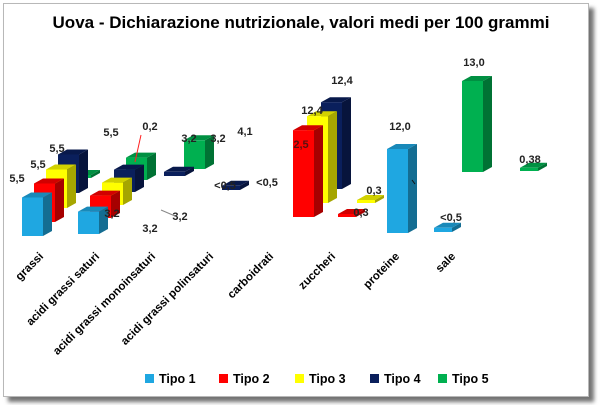  I want to click on data-label-tipo-4-acidi-grassi-monoinsaturi: <0,5, so click(225, 186).